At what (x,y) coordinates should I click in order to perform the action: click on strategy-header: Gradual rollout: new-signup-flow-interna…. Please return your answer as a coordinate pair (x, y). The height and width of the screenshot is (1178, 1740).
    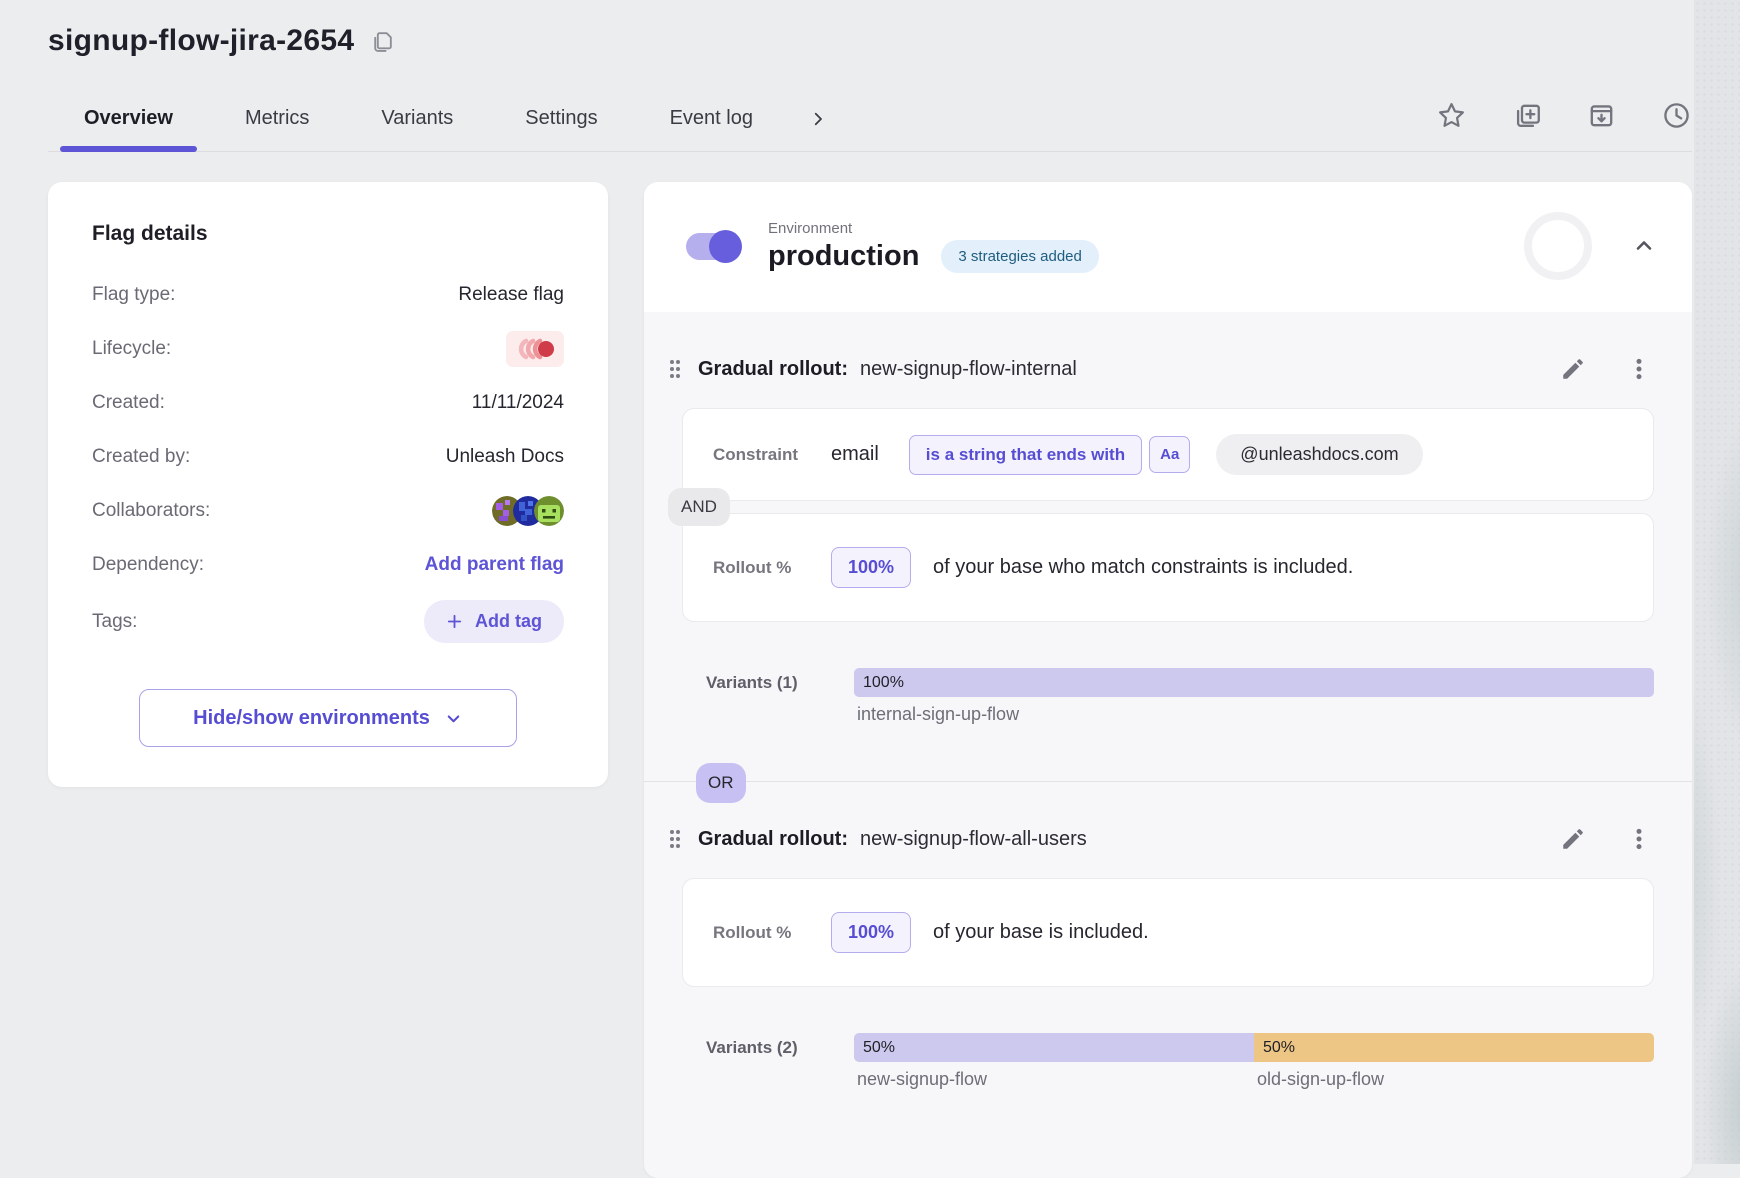
    Looking at the image, I should click on (1168, 369).